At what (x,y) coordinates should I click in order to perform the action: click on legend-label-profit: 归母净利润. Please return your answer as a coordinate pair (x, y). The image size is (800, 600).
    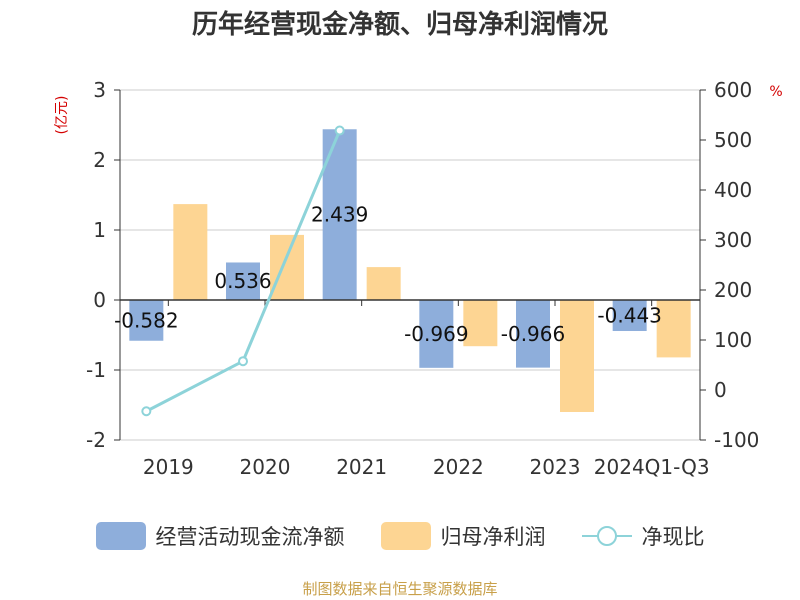
    Looking at the image, I should click on (493, 537).